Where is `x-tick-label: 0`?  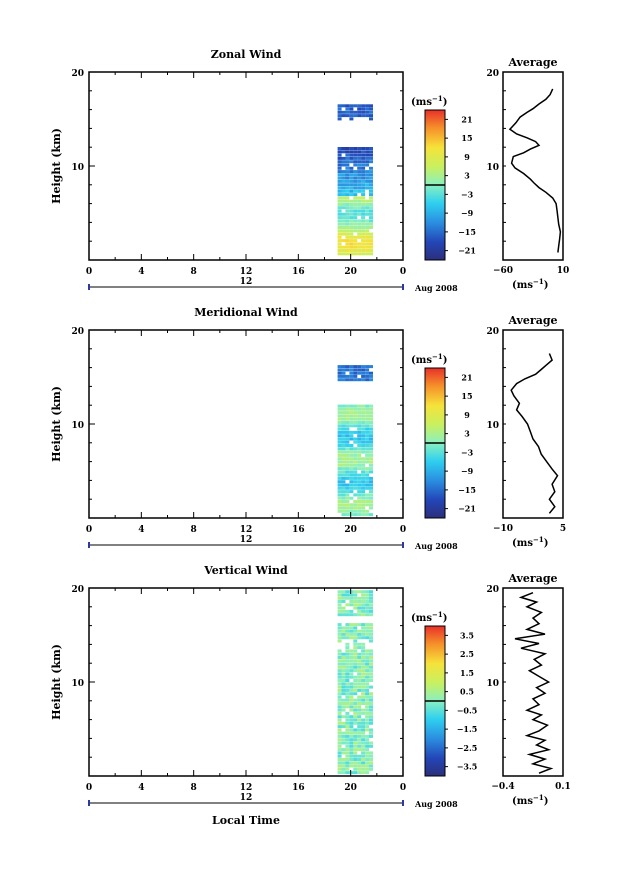
x-tick-label: 0 is located at coordinates (89, 272).